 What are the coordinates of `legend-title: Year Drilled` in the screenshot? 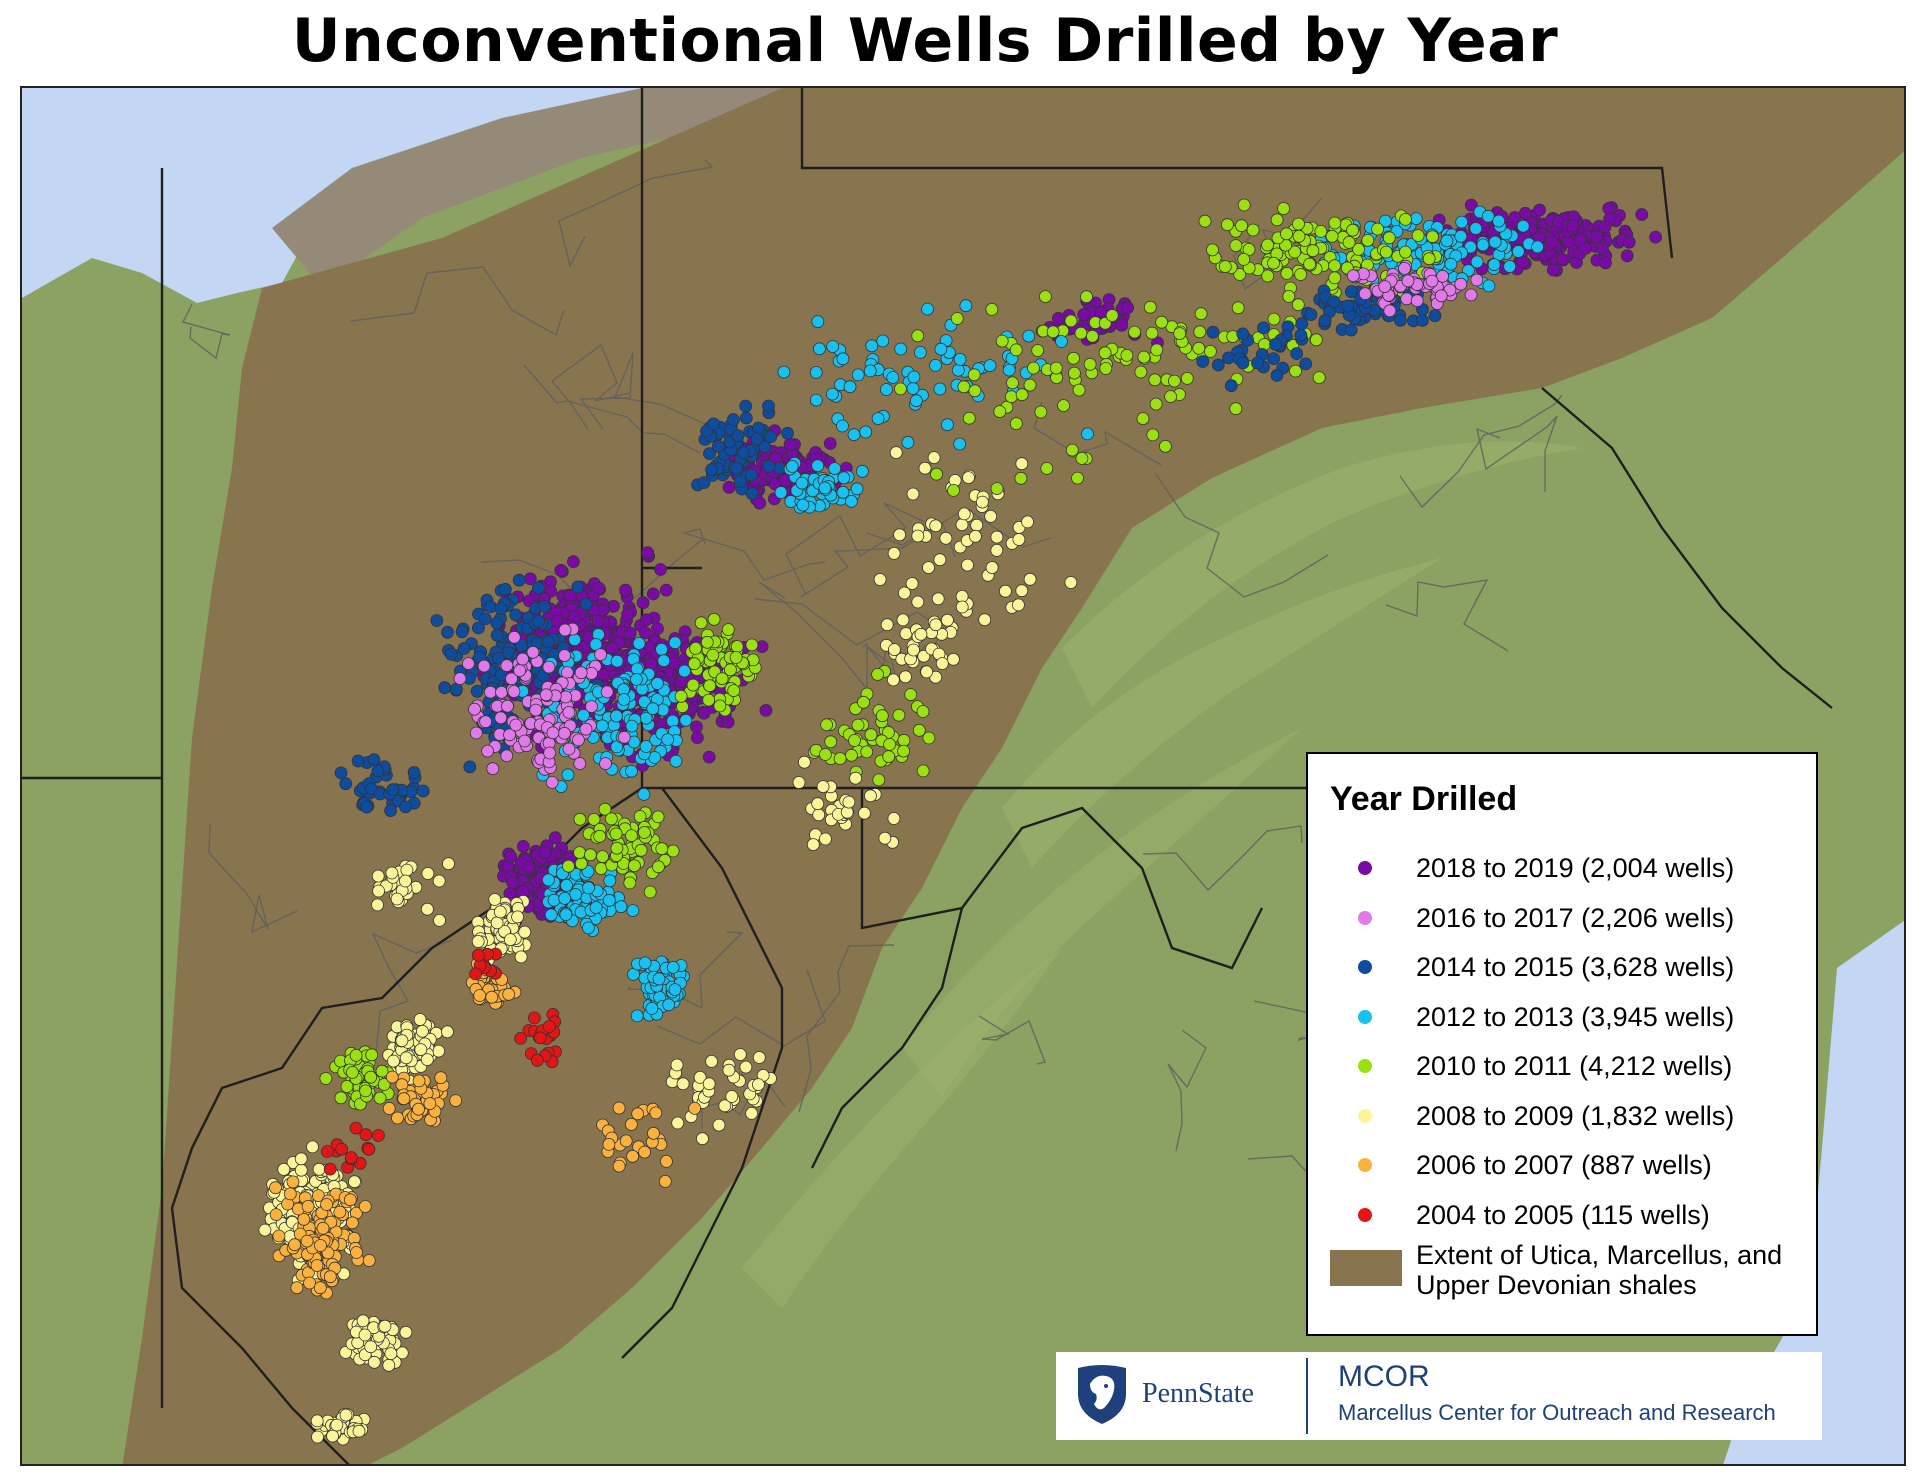 It's located at (1424, 799).